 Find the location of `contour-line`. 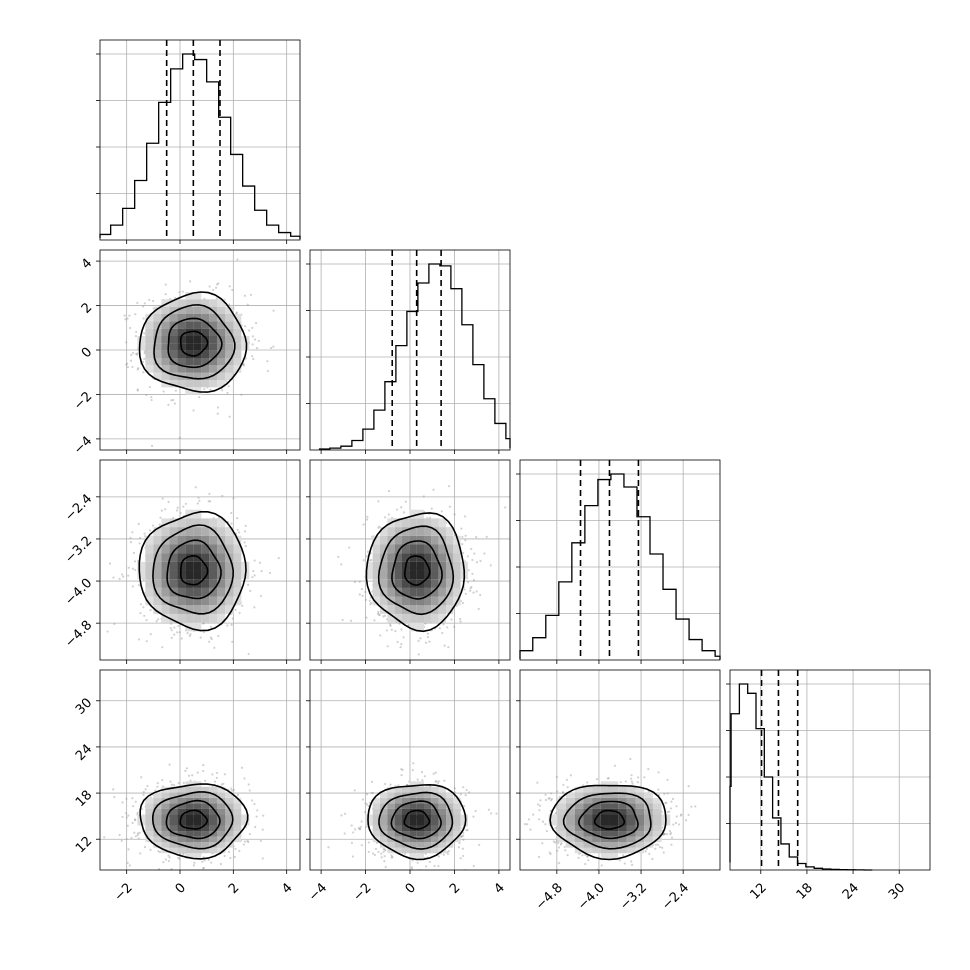

contour-line is located at coordinates (193, 819).